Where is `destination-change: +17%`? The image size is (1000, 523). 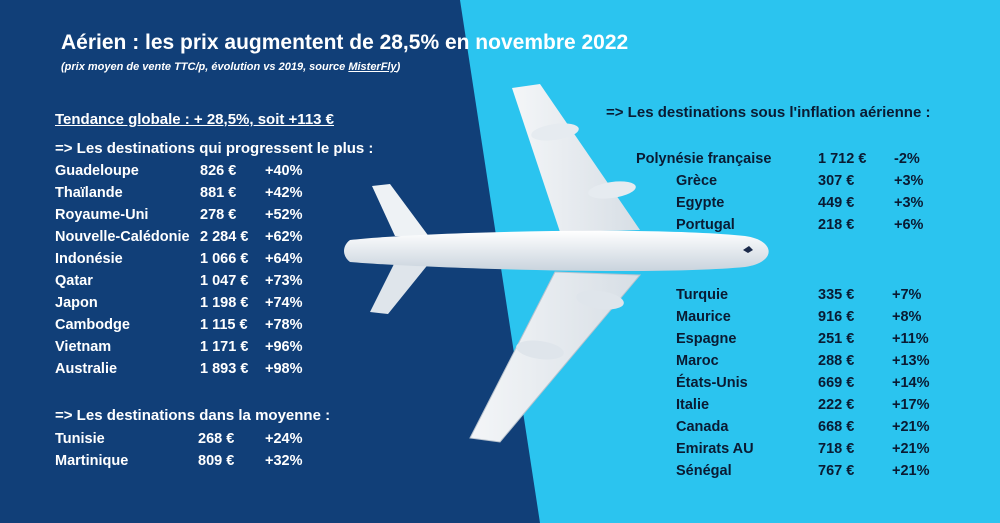
destination-change: +17% is located at coordinates (911, 405).